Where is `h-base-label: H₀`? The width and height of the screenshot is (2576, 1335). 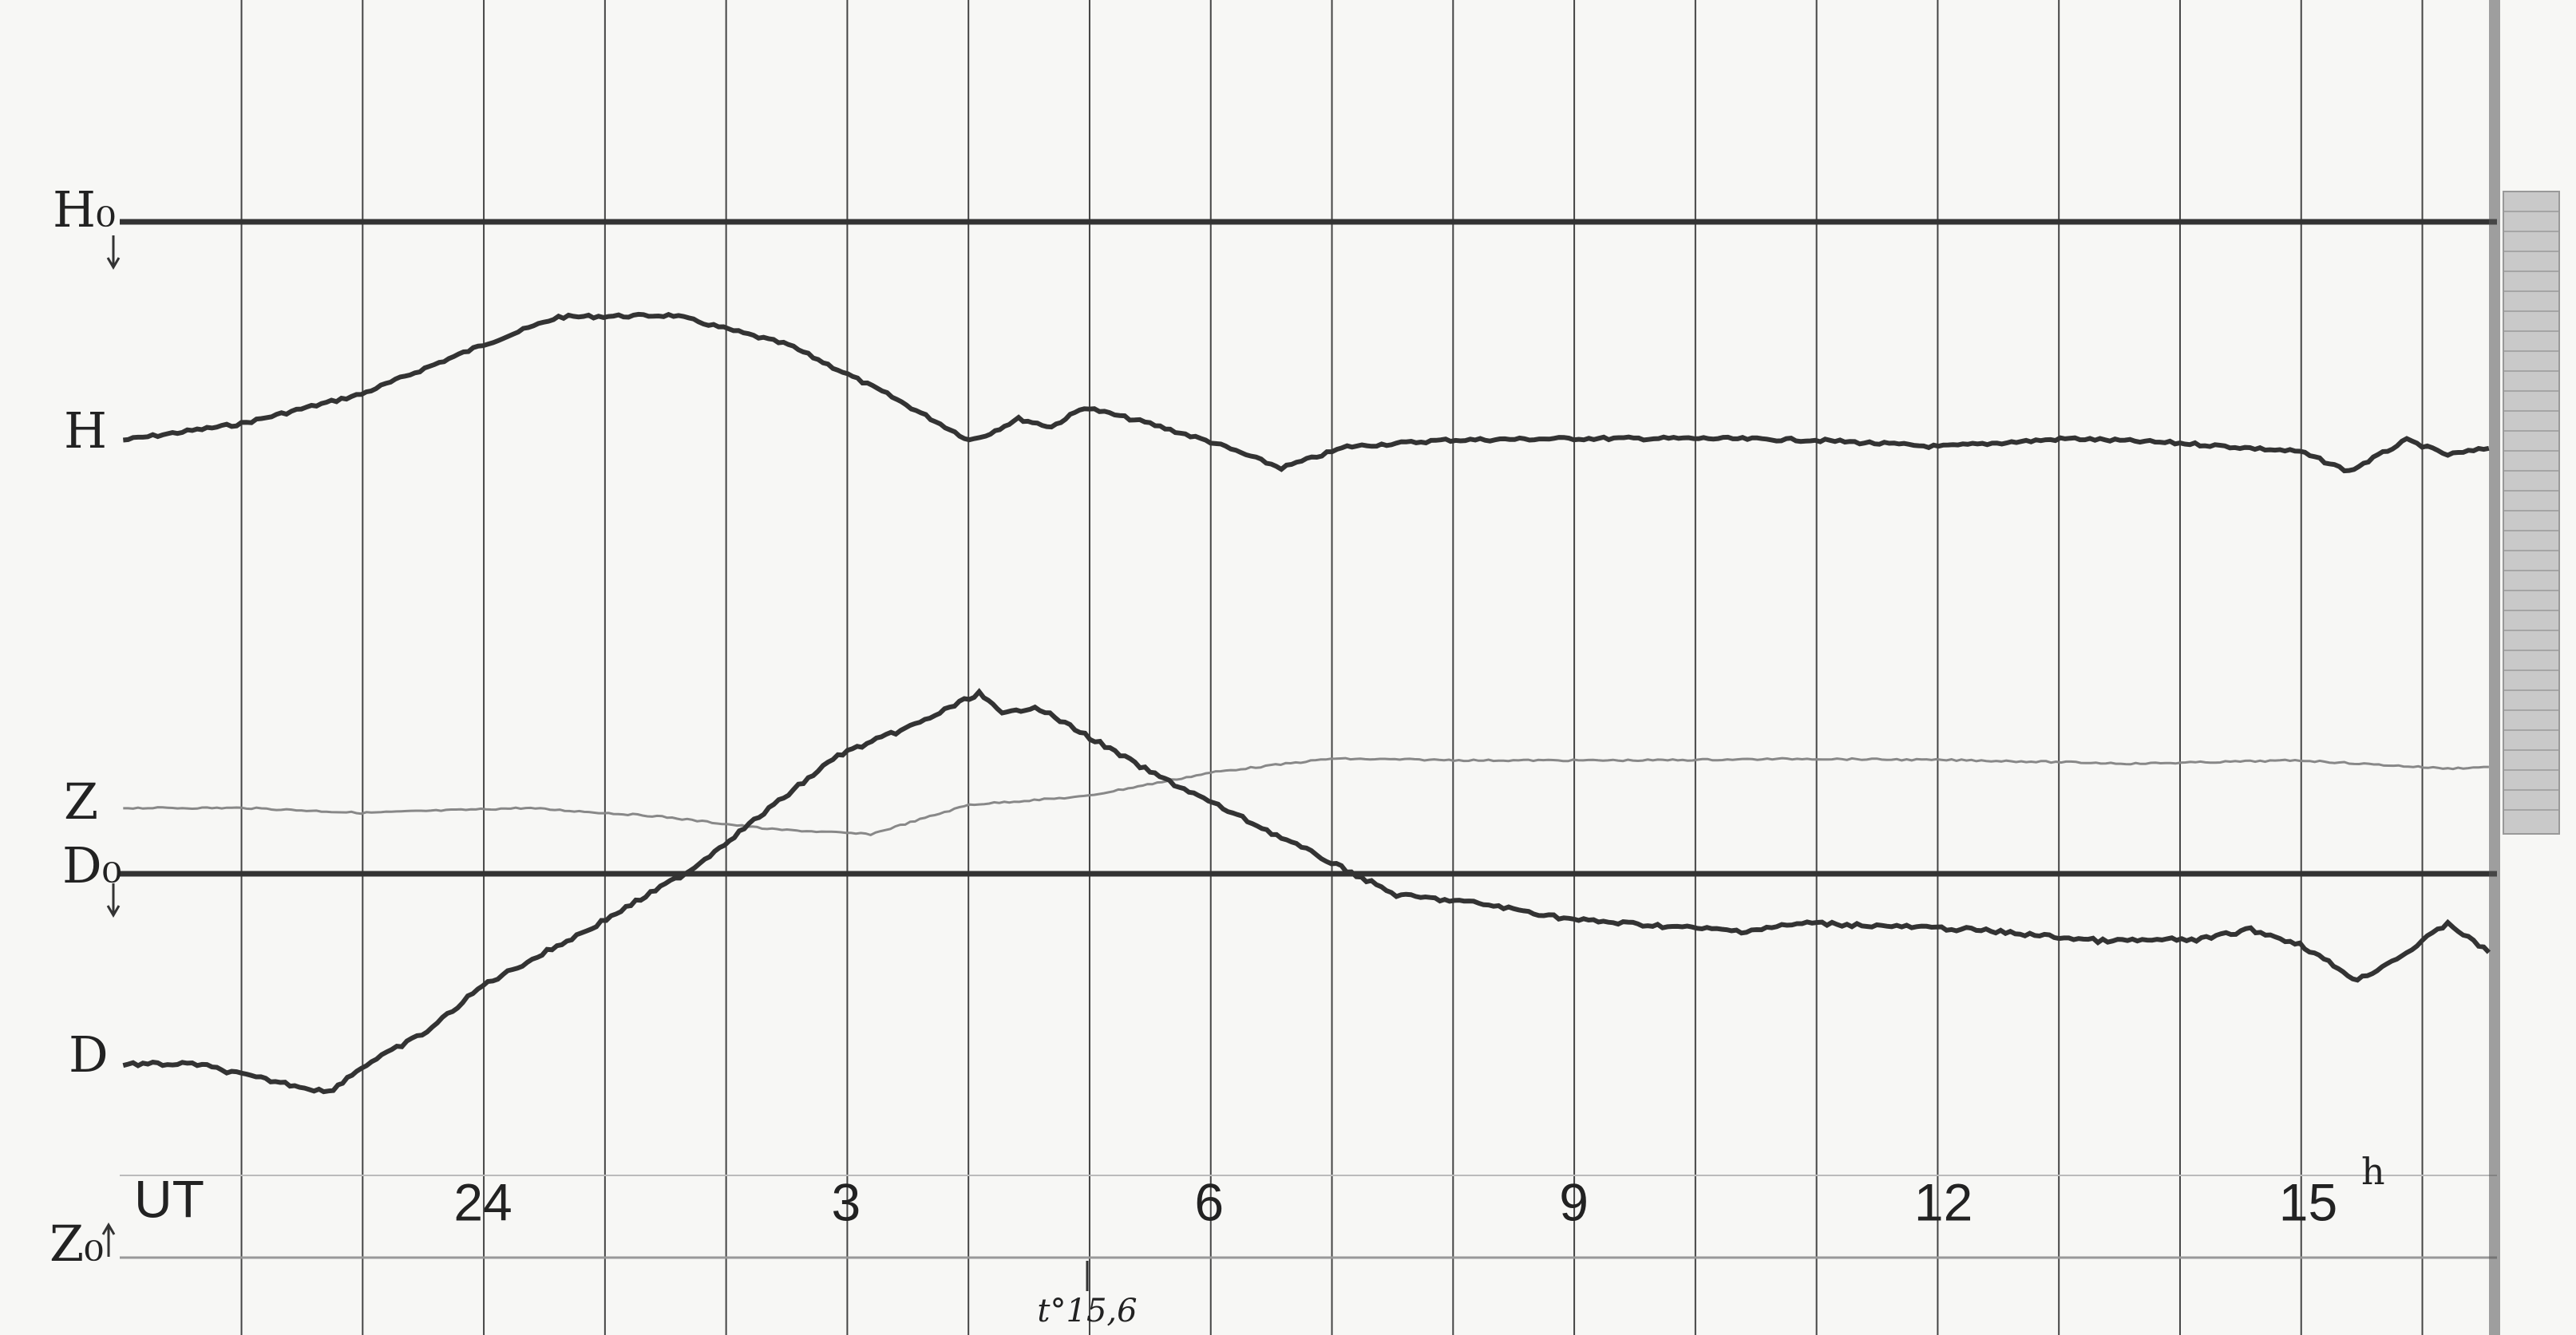 h-base-label: H₀ is located at coordinates (84, 209).